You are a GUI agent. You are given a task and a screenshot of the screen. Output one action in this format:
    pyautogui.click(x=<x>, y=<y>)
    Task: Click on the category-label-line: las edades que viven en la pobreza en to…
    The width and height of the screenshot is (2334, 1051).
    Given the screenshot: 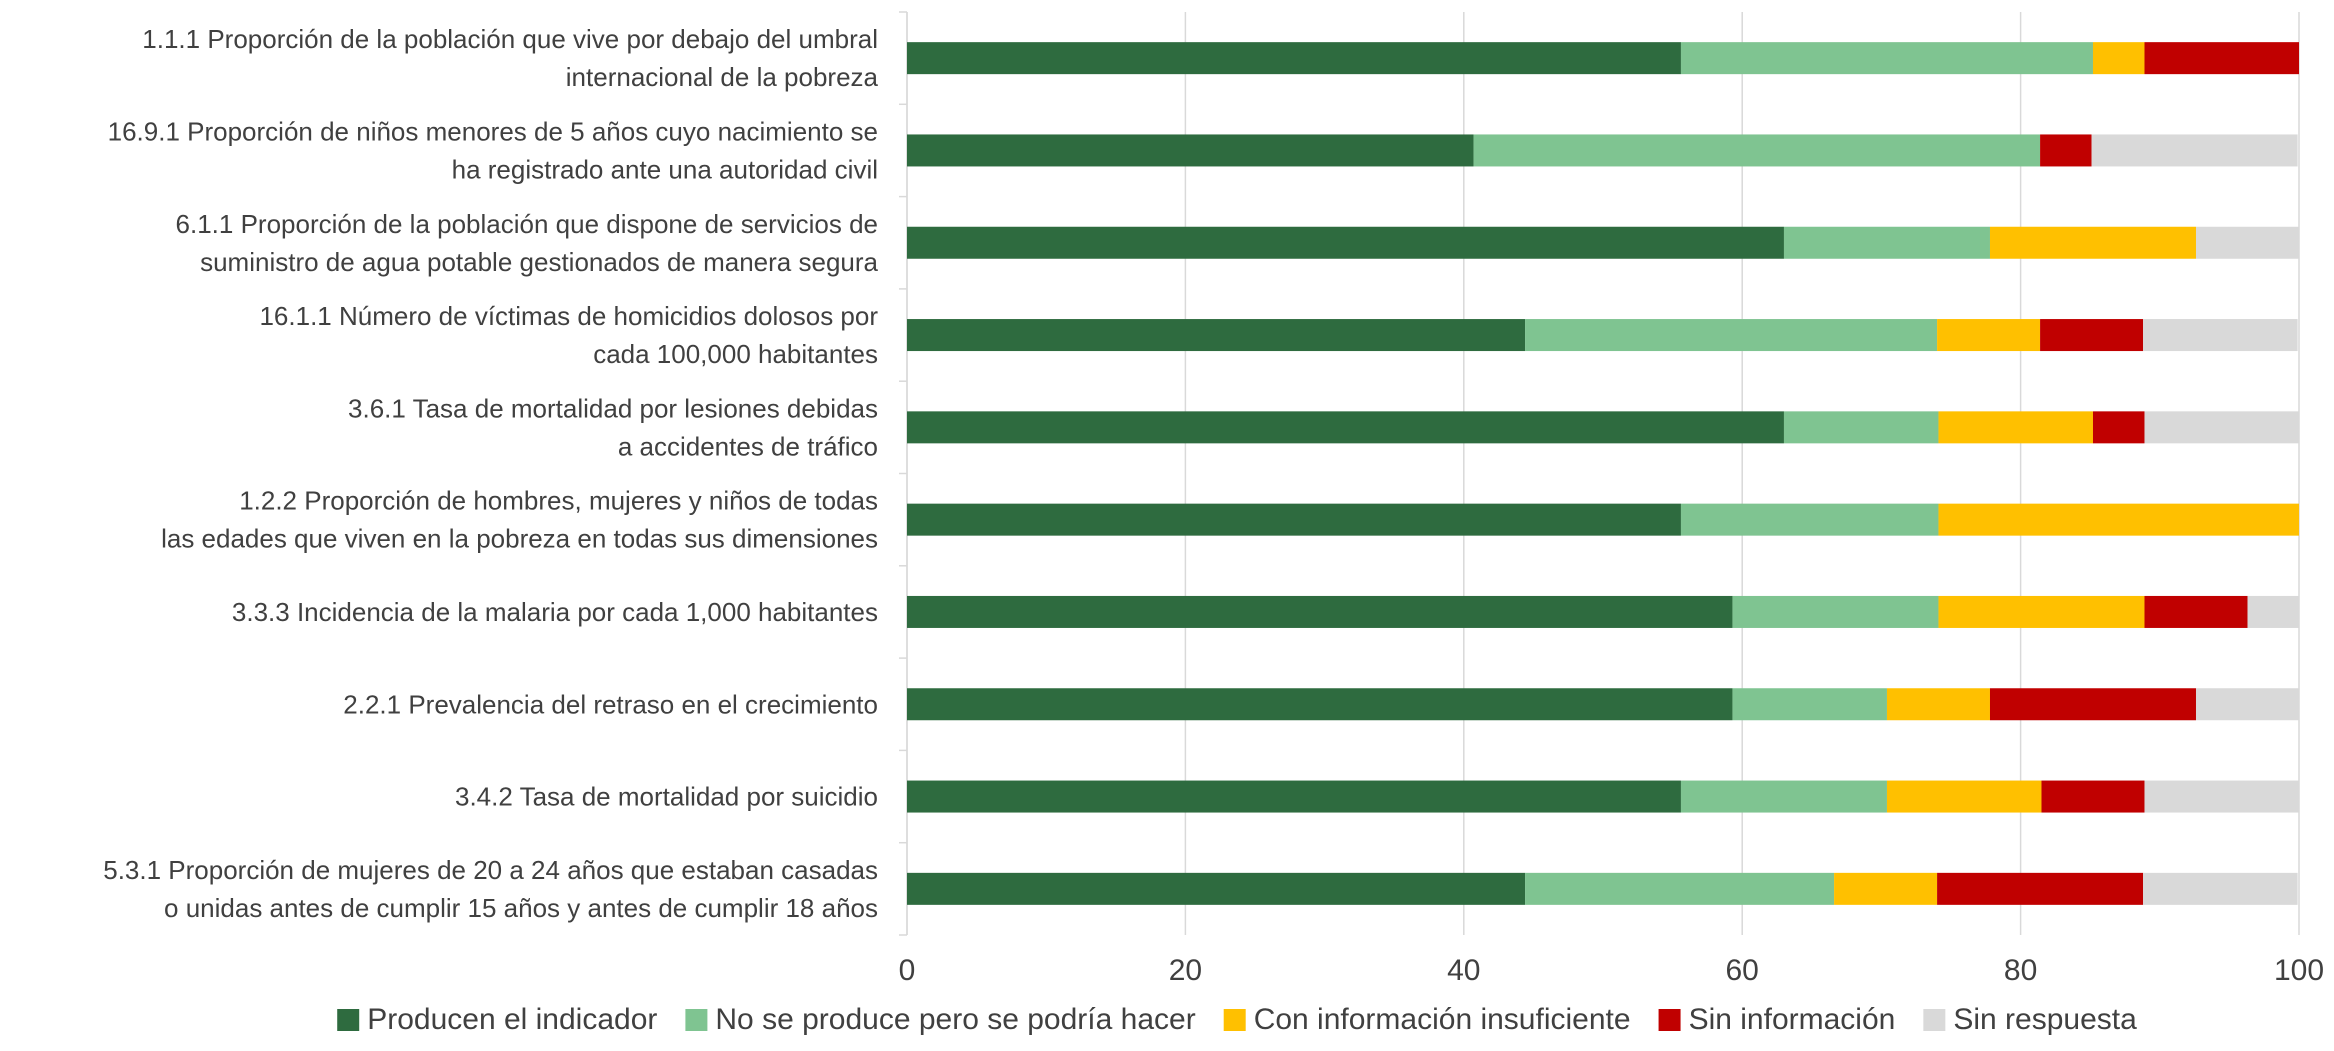 What is the action you would take?
    pyautogui.click(x=519, y=539)
    